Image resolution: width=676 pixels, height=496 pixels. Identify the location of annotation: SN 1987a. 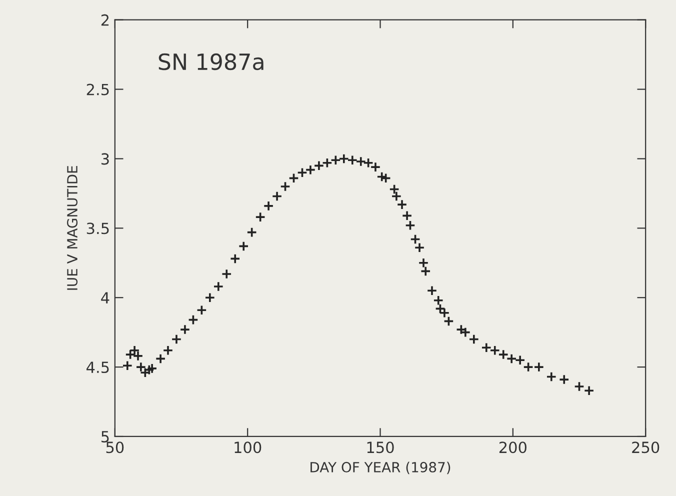
(211, 61).